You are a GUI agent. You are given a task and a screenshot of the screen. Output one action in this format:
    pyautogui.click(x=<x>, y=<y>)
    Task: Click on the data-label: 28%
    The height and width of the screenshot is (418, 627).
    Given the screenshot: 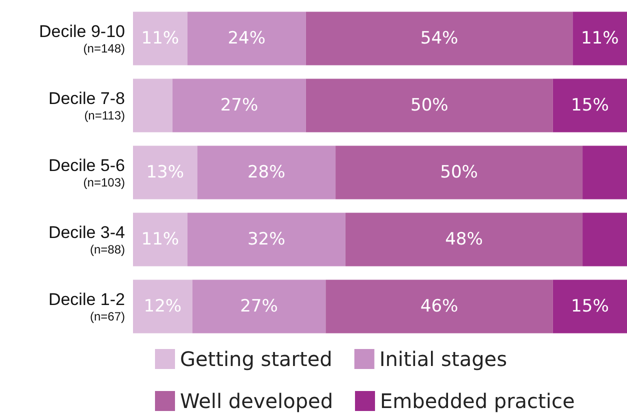 What is the action you would take?
    pyautogui.click(x=266, y=172)
    